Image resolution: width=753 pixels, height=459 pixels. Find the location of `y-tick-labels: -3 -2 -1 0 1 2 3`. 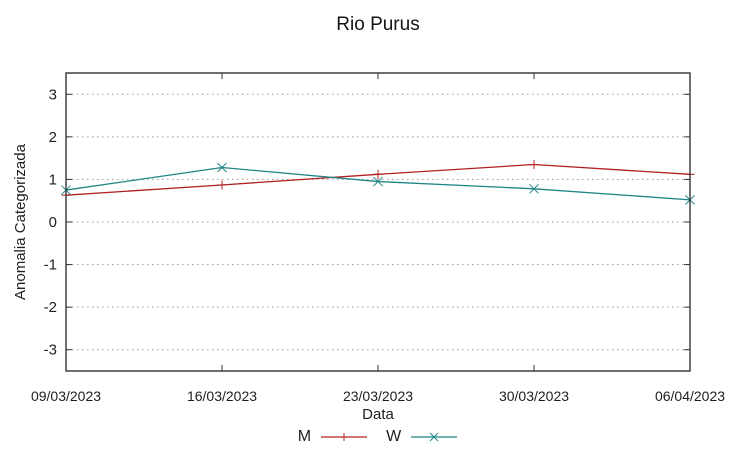

y-tick-labels: -3 -2 -1 0 1 2 3 is located at coordinates (50, 222).